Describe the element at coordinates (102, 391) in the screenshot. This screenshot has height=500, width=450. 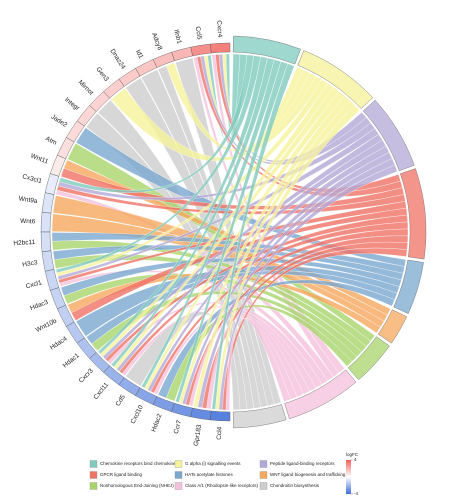
I see `gene-label: Cxcl11` at that location.